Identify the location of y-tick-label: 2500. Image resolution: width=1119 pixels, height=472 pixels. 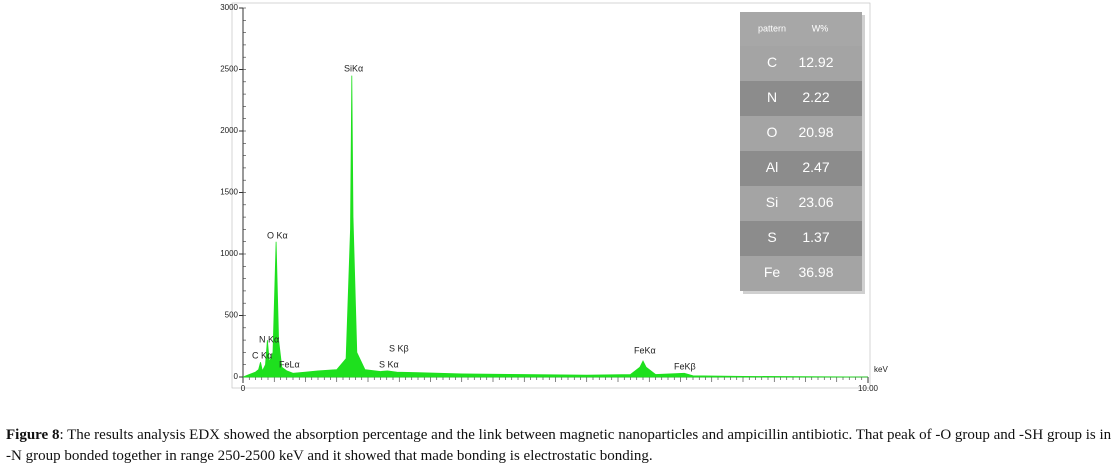
(229, 69).